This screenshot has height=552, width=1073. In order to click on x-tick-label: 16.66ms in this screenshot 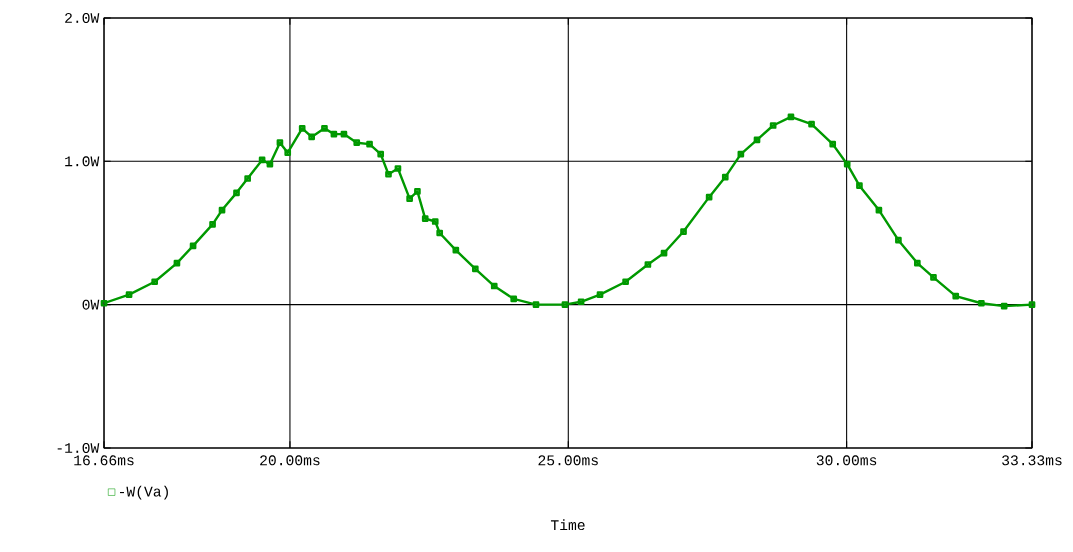, I will do `click(104, 460)`.